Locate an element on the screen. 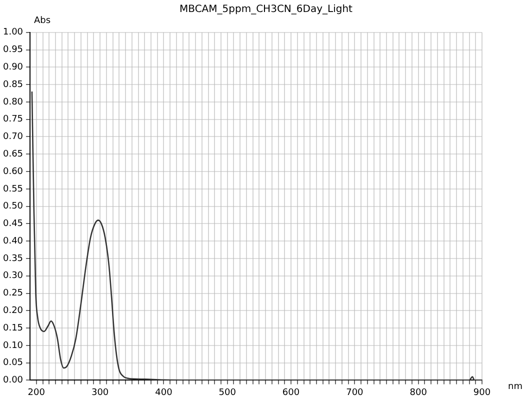 This screenshot has height=401, width=532. y-tick-label: 0.75 is located at coordinates (13, 119).